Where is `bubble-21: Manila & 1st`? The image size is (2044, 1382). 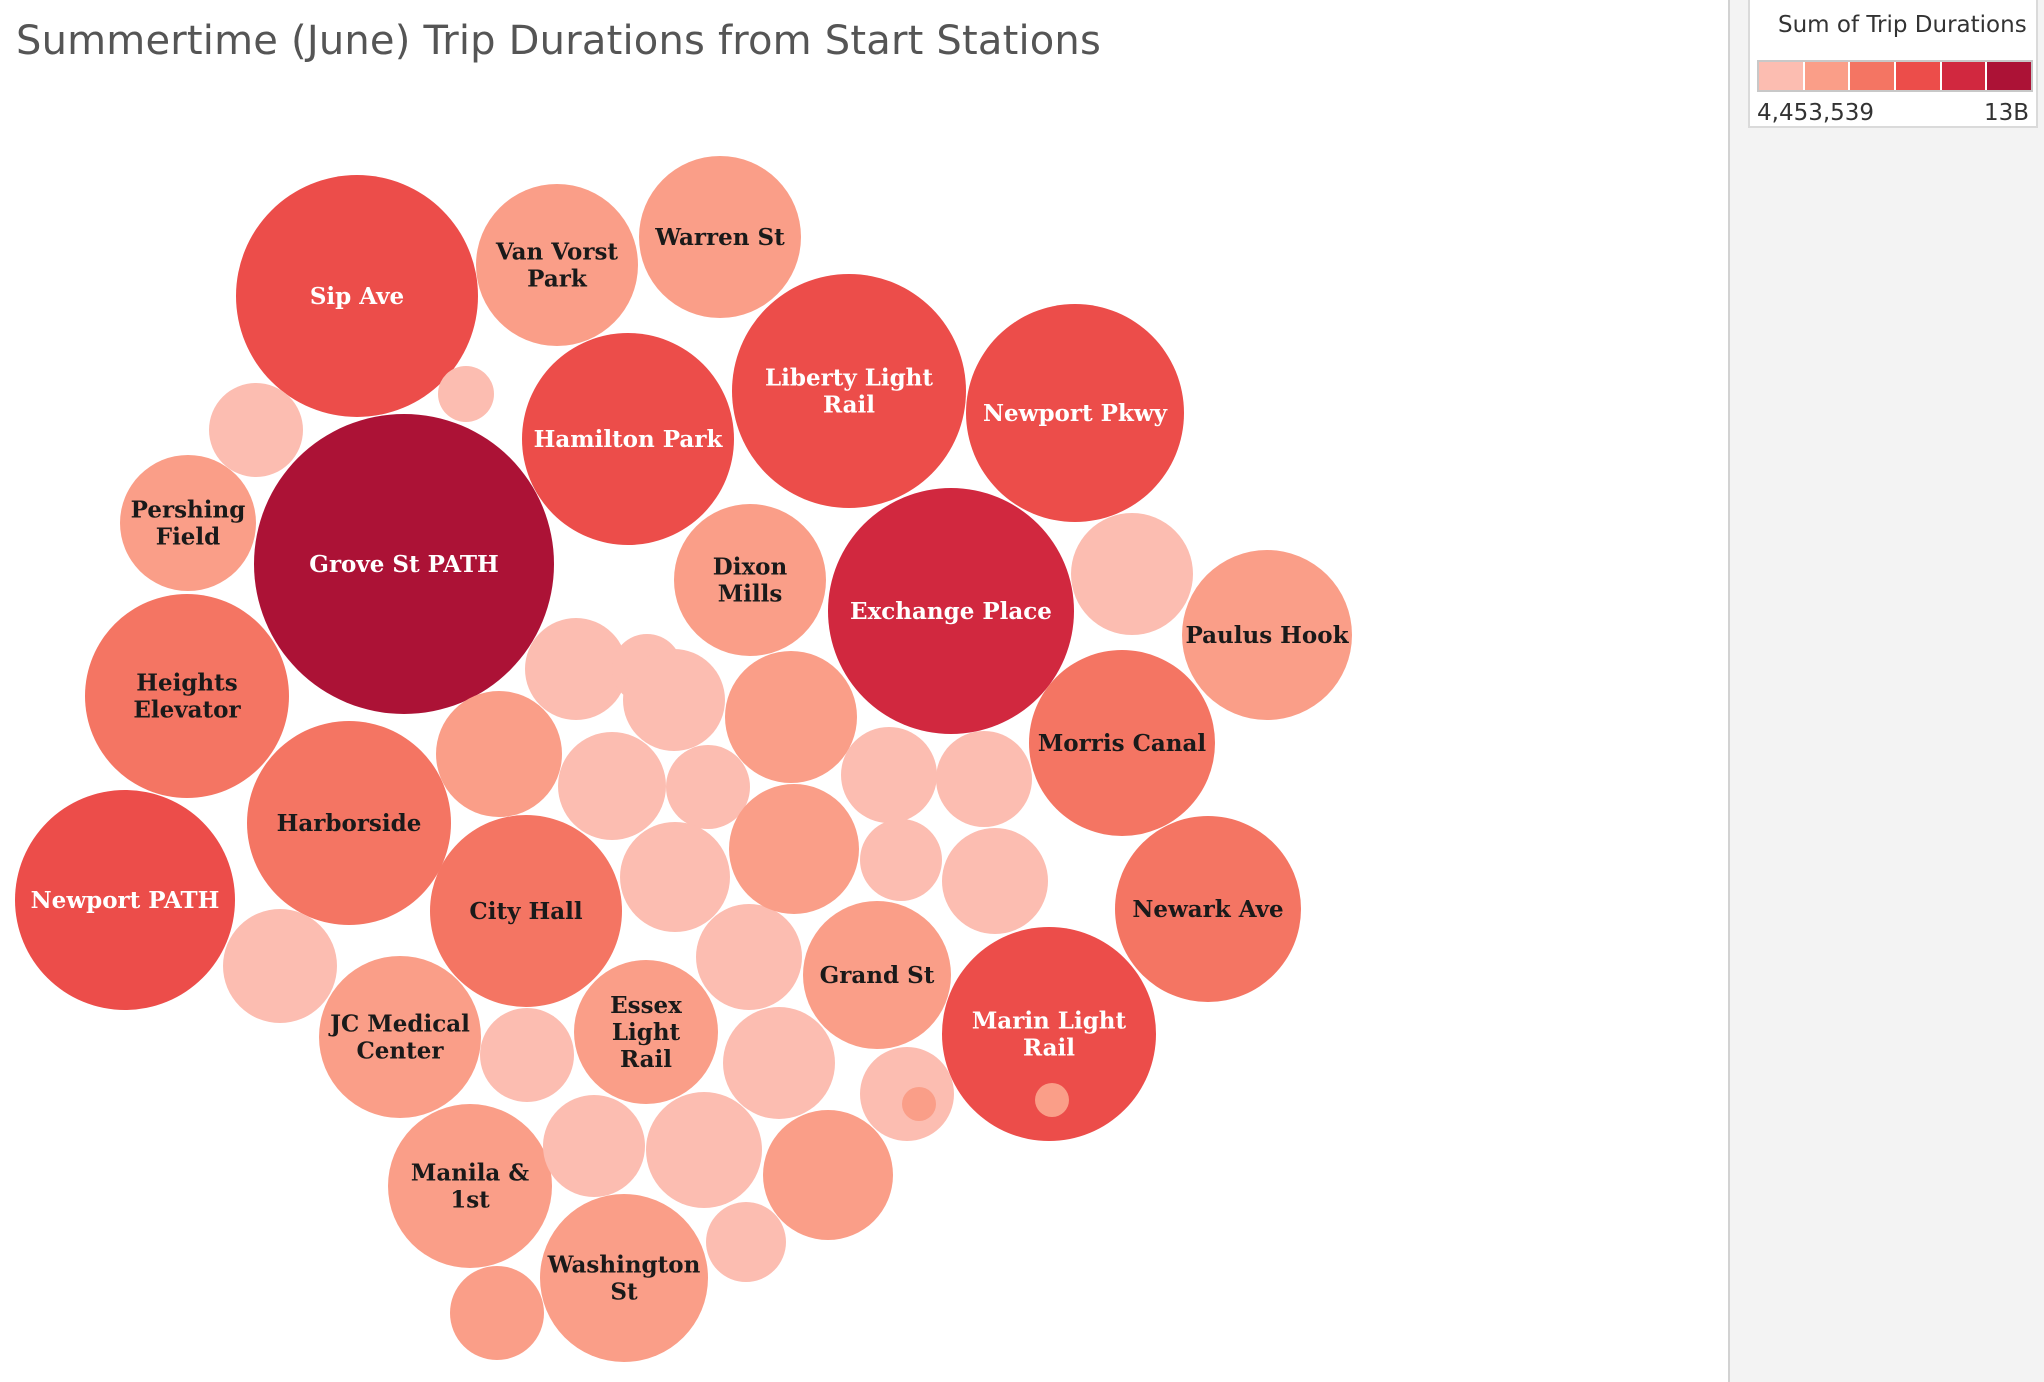 bubble-21: Manila & 1st is located at coordinates (470, 1186).